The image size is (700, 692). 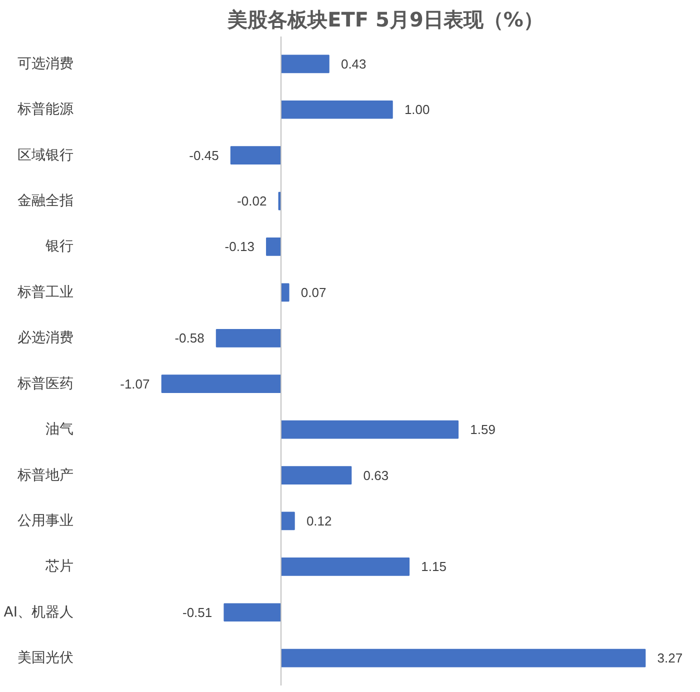 What do you see at coordinates (46, 520) in the screenshot?
I see `y-tick-label: 公用事业` at bounding box center [46, 520].